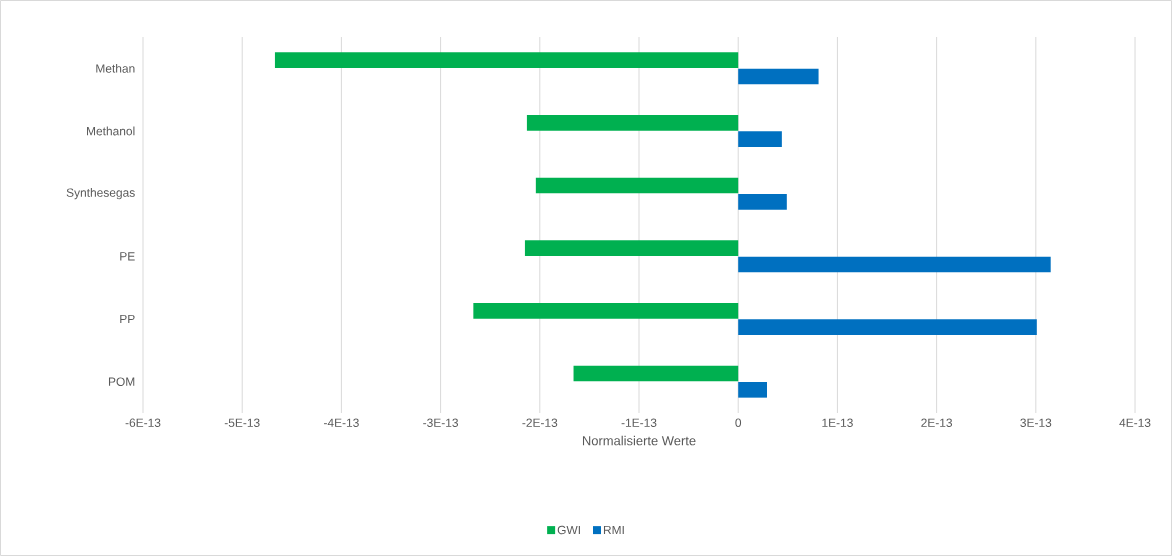  What do you see at coordinates (639, 440) in the screenshot?
I see `x-axis-title: Normalisierte Werte` at bounding box center [639, 440].